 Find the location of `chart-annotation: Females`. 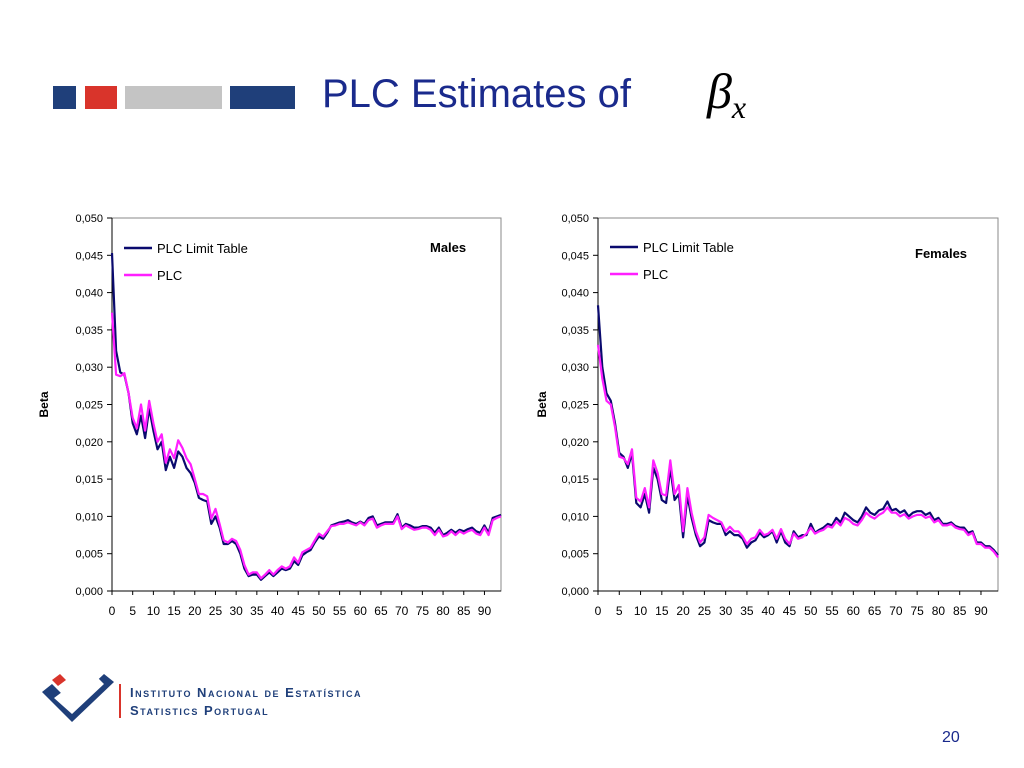

chart-annotation: Females is located at coordinates (941, 253).